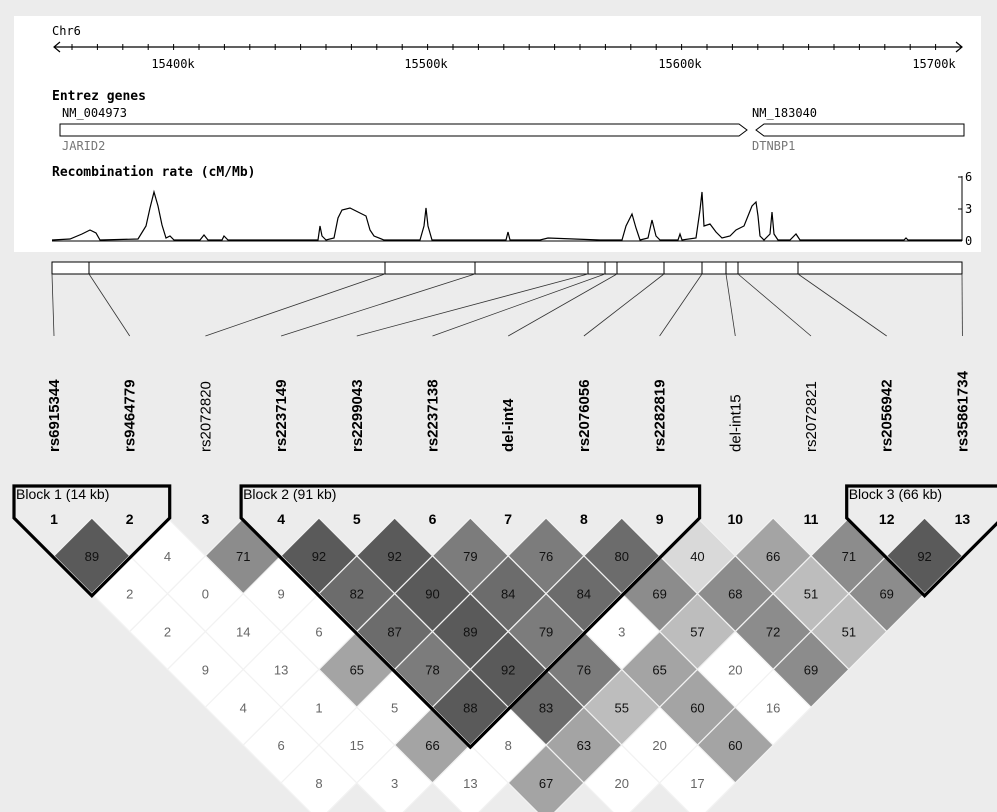 The height and width of the screenshot is (812, 997). What do you see at coordinates (584, 519) in the screenshot?
I see `snp-index-label: 8` at bounding box center [584, 519].